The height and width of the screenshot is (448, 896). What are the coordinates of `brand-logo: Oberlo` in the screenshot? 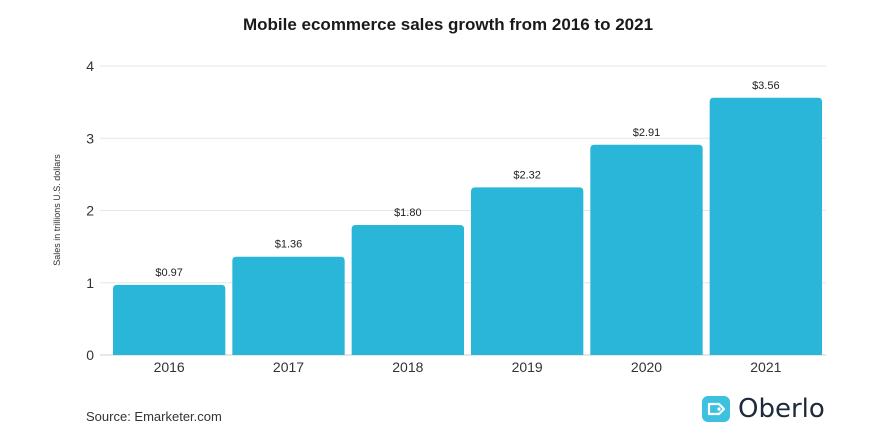 It's located at (763, 409).